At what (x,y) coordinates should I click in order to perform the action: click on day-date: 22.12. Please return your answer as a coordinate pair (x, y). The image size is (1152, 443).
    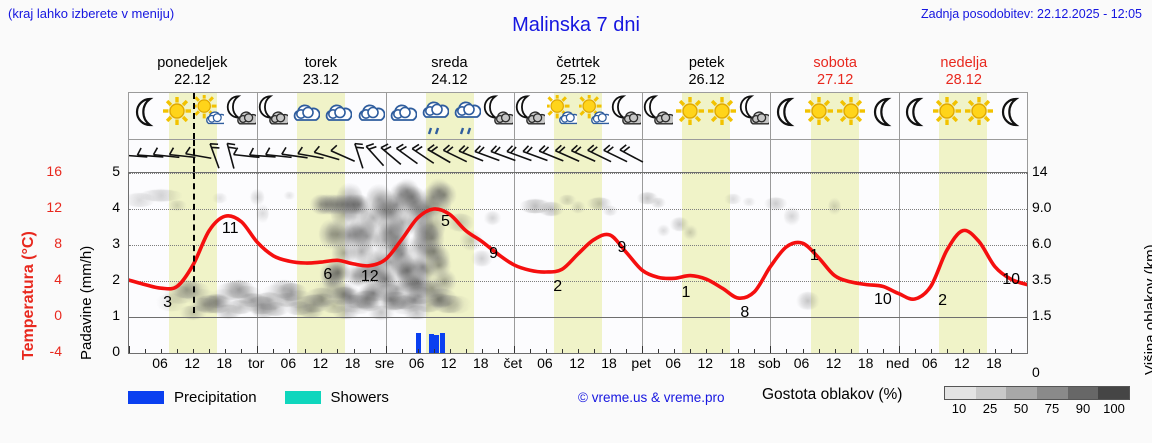
    Looking at the image, I should click on (192, 80).